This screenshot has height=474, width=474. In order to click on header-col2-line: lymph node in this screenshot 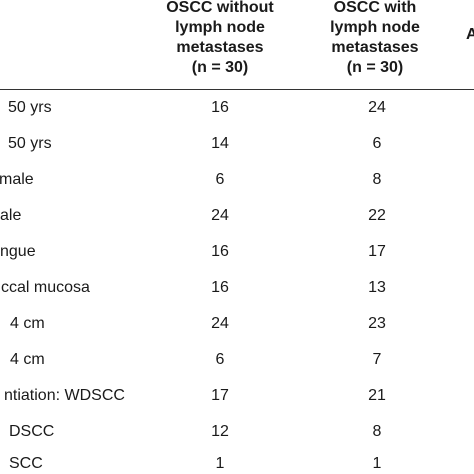, I will do `click(375, 27)`.